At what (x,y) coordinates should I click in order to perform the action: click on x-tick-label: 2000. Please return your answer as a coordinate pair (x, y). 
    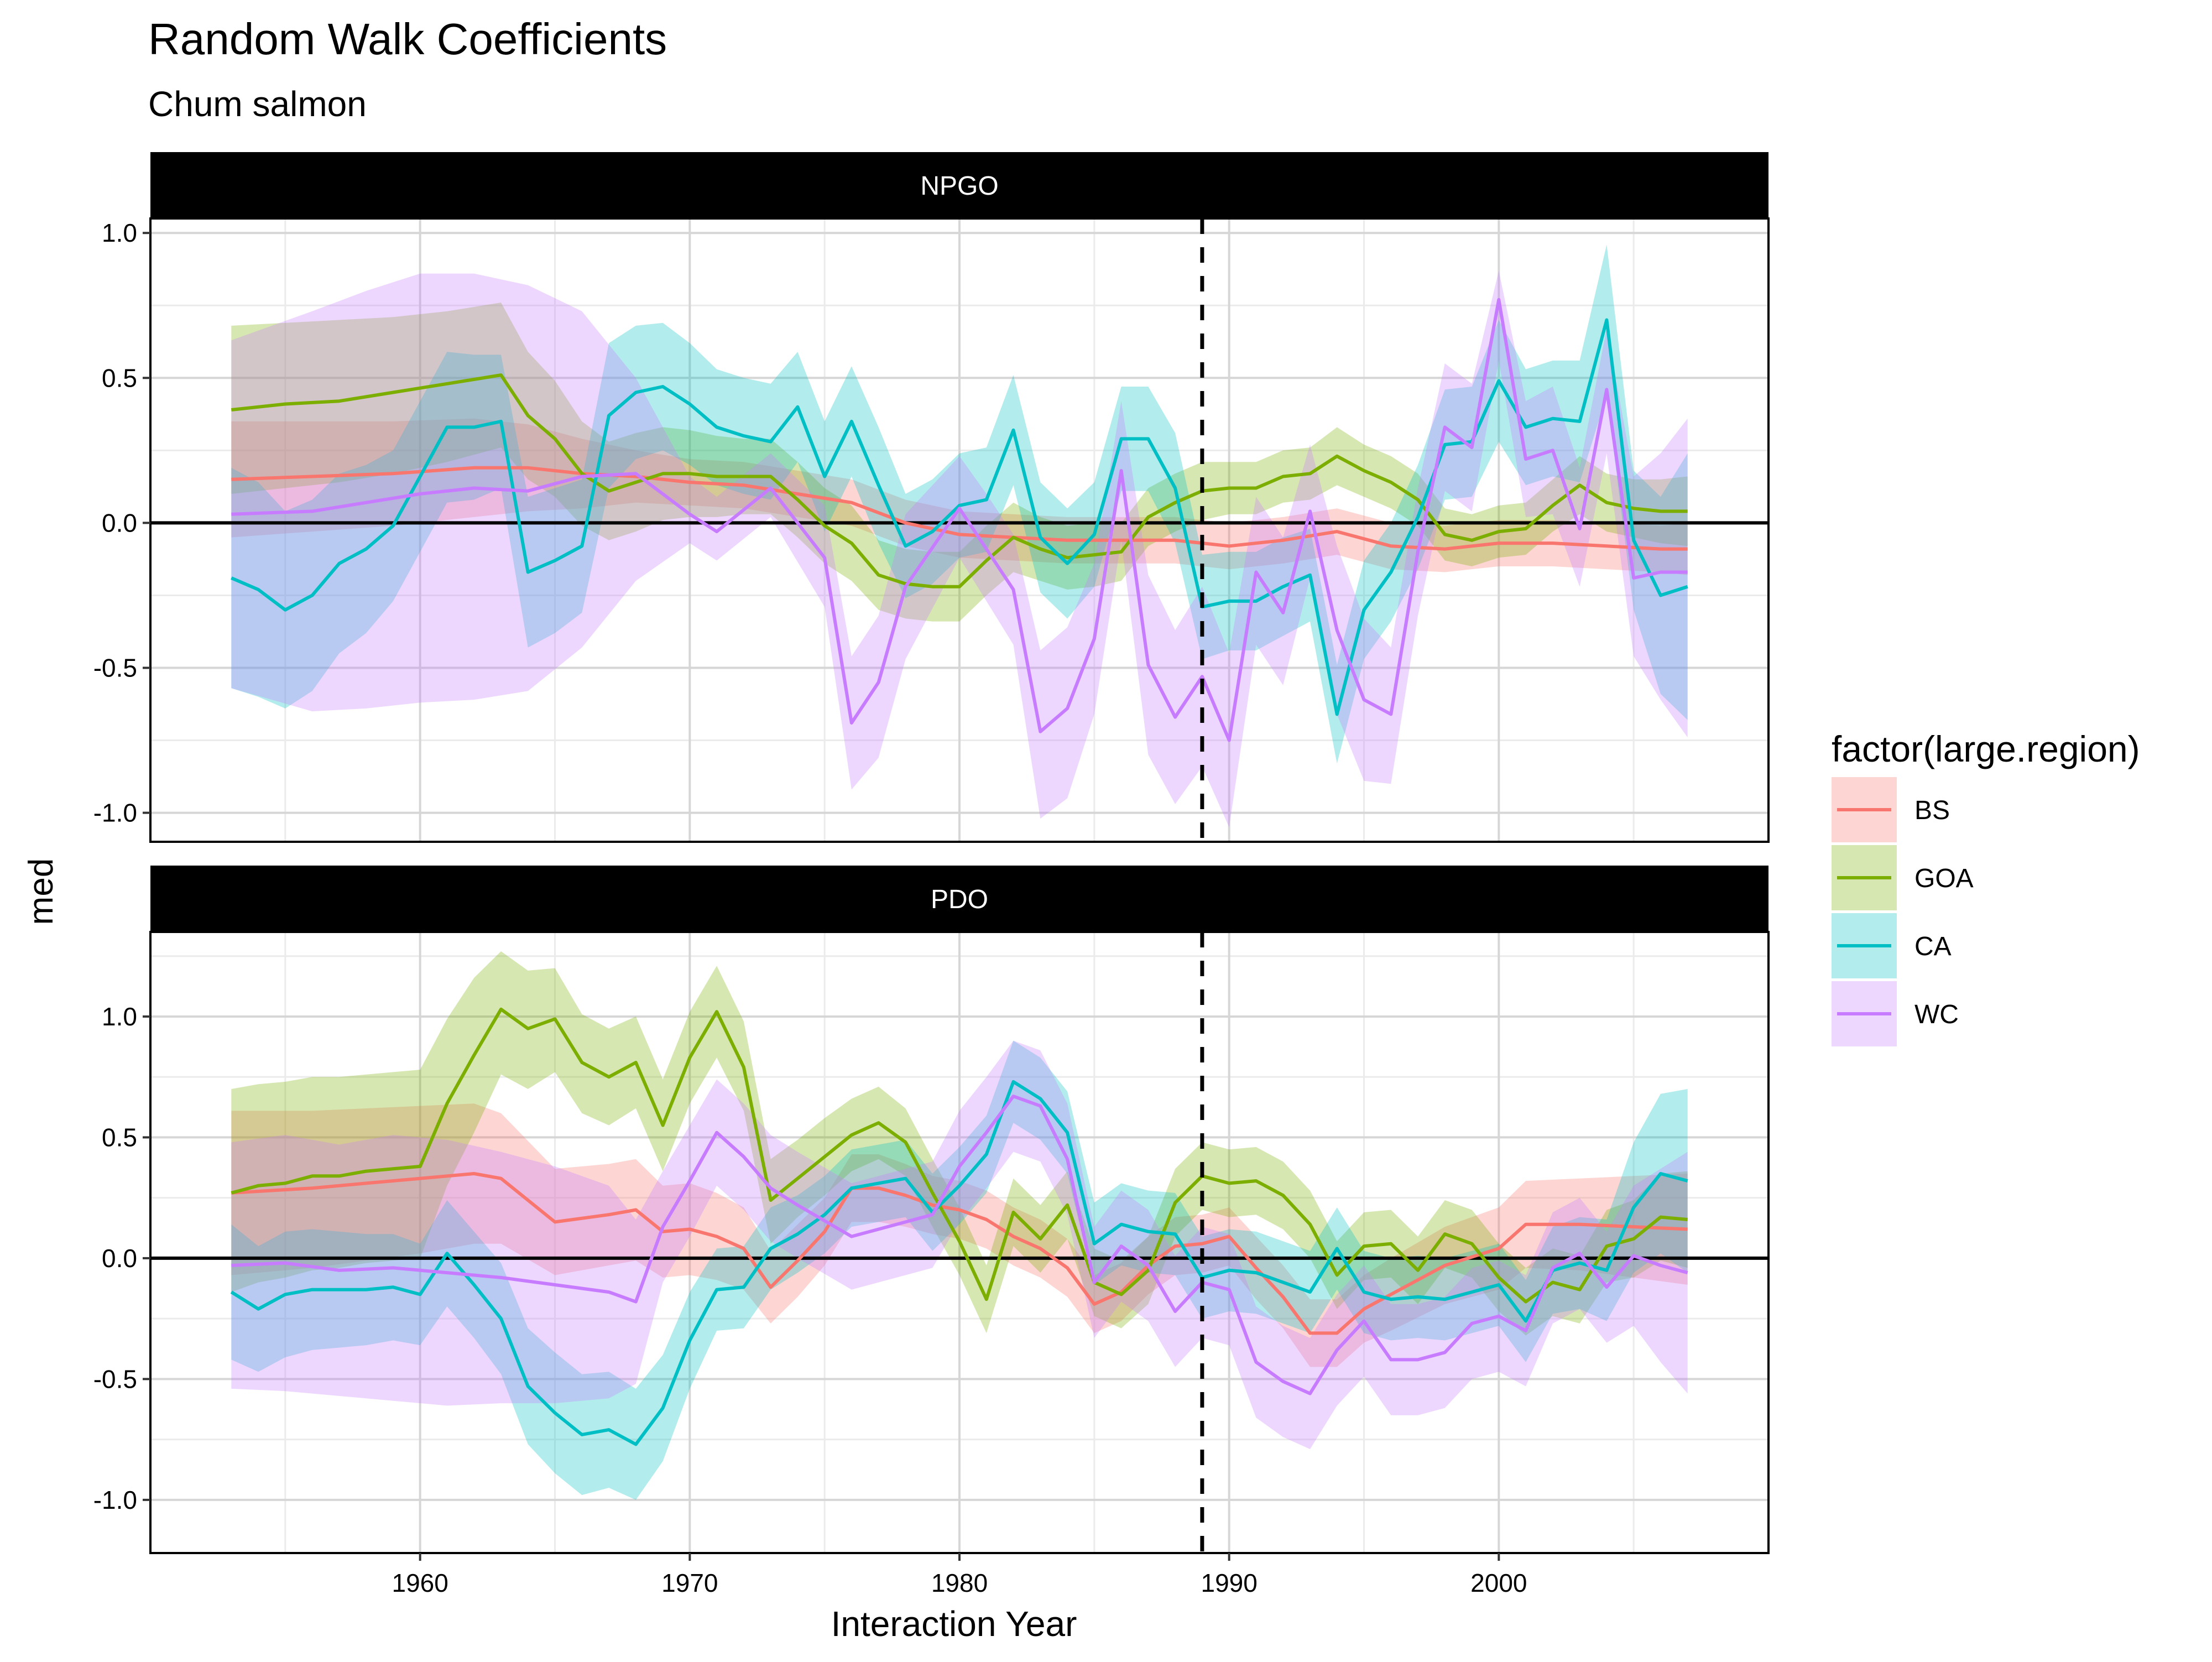
    Looking at the image, I should click on (1498, 1583).